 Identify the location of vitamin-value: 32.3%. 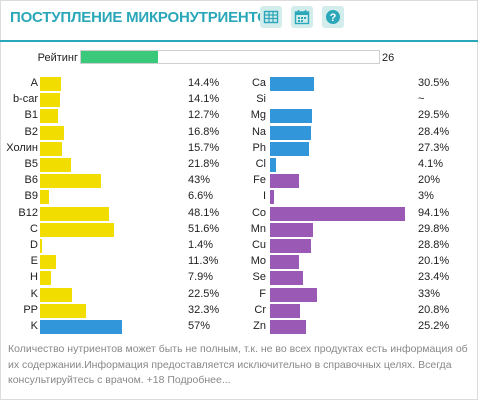
(204, 309).